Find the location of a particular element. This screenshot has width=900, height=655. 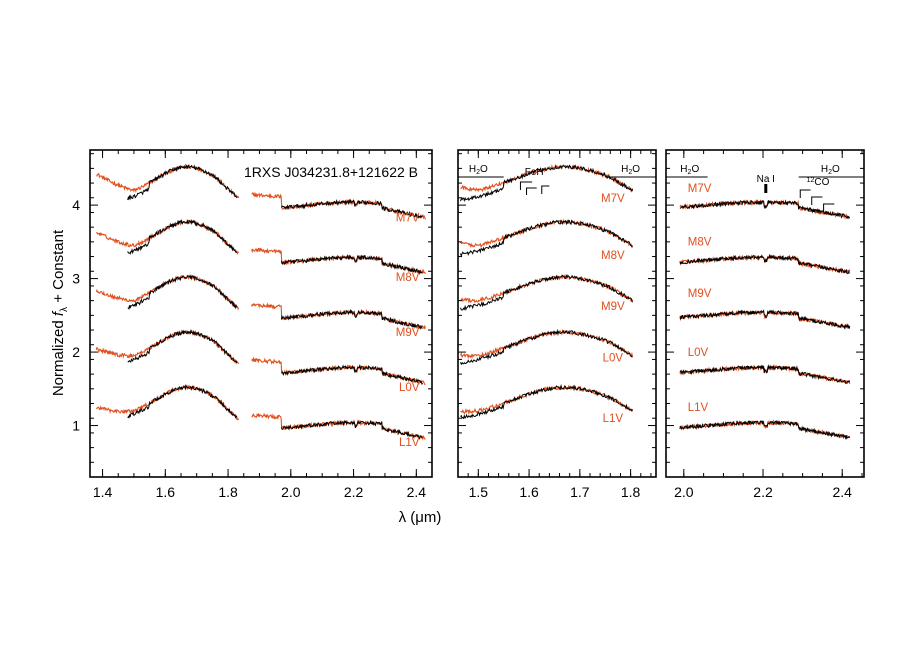

nai-marker is located at coordinates (766, 188).